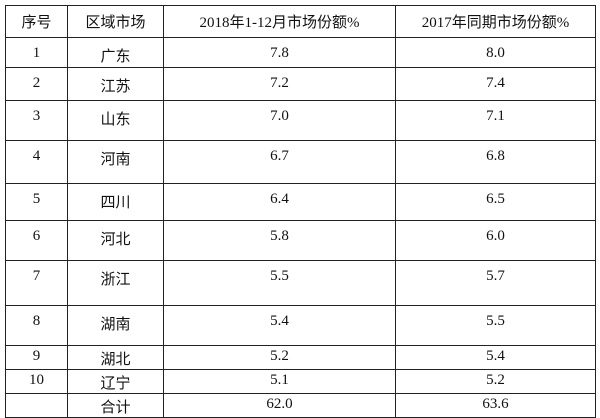 The height and width of the screenshot is (418, 600). I want to click on header-cell: 区域市场, so click(115, 21).